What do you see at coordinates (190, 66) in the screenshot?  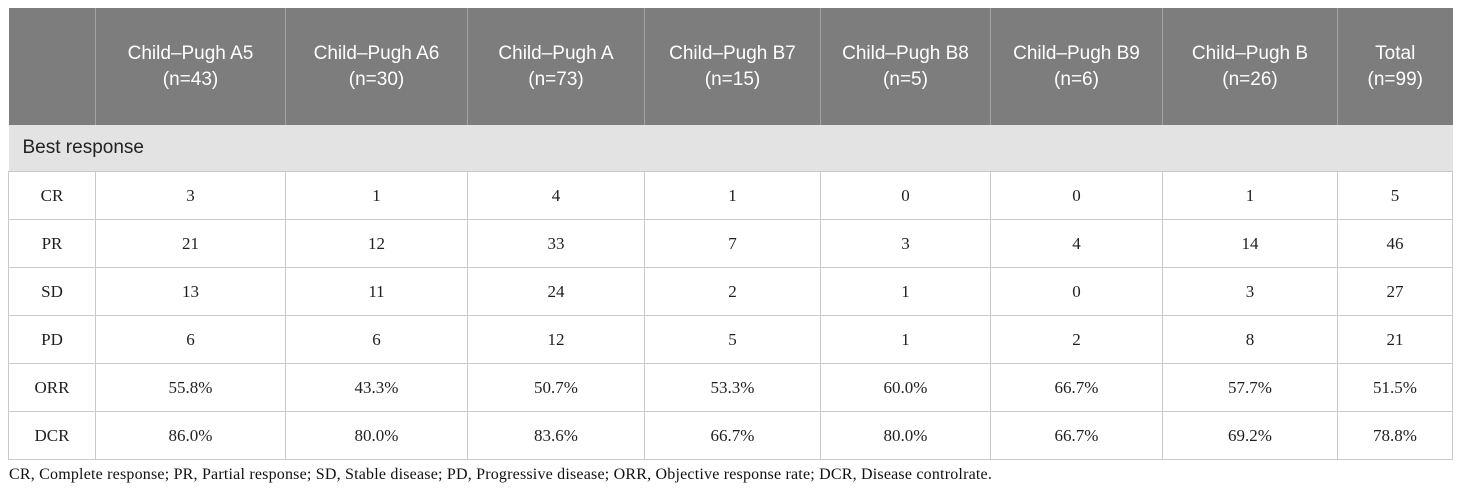 I see `column-header: Child–Pugh A5 (n=43)` at bounding box center [190, 66].